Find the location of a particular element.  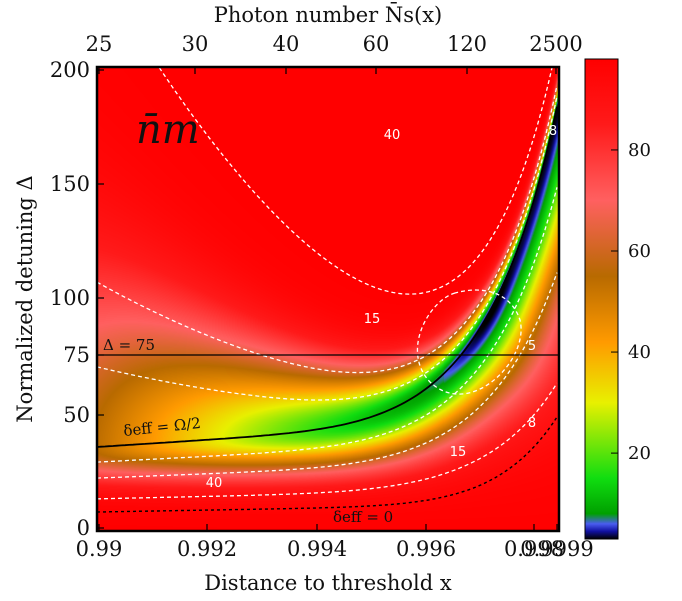

y-tick-label: 150 is located at coordinates (70, 184).